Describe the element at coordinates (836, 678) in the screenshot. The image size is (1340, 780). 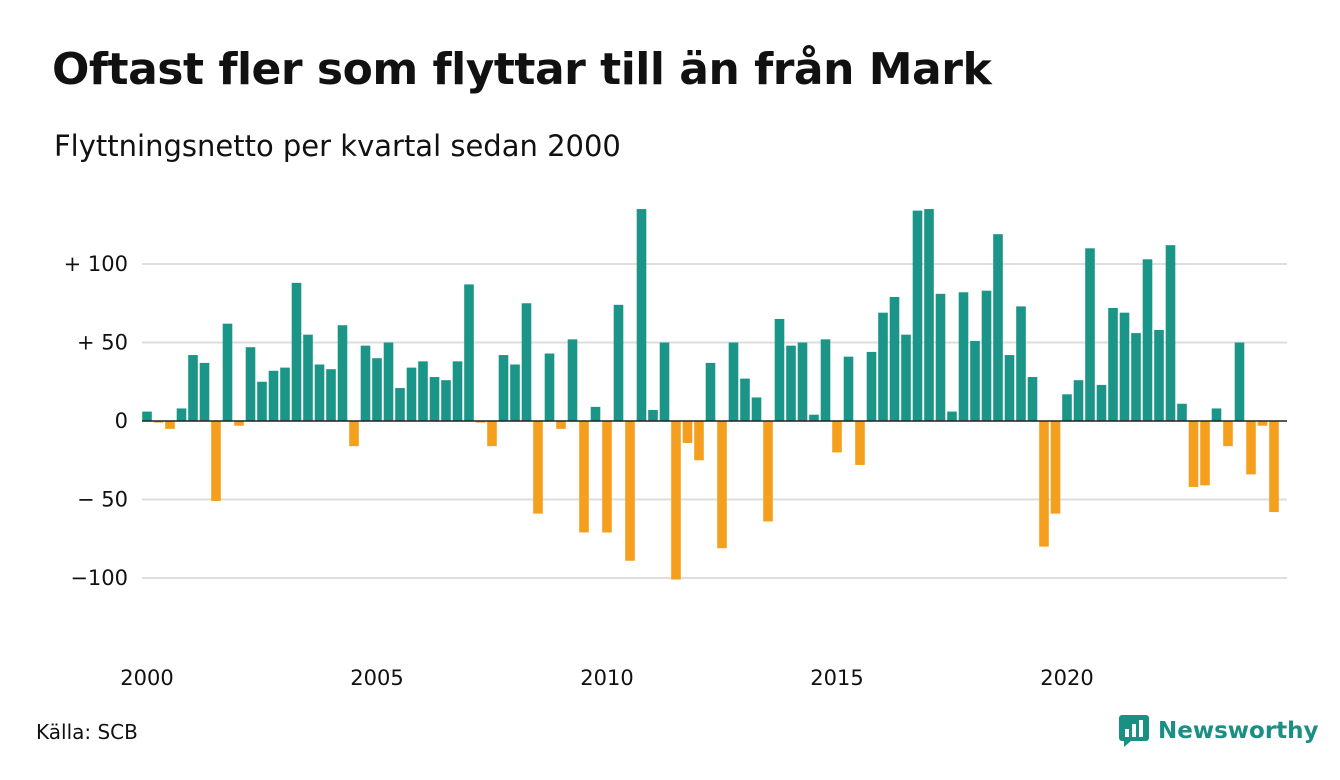
I see `x-tick-label: 2015` at that location.